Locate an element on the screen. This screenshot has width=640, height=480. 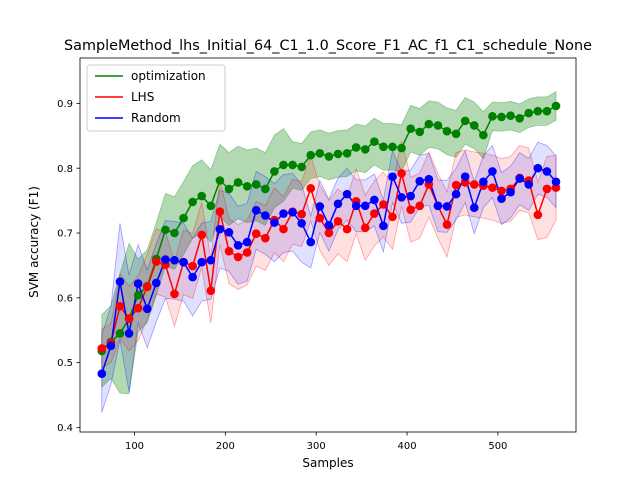
legend-label-lhs: LHS is located at coordinates (142, 97).